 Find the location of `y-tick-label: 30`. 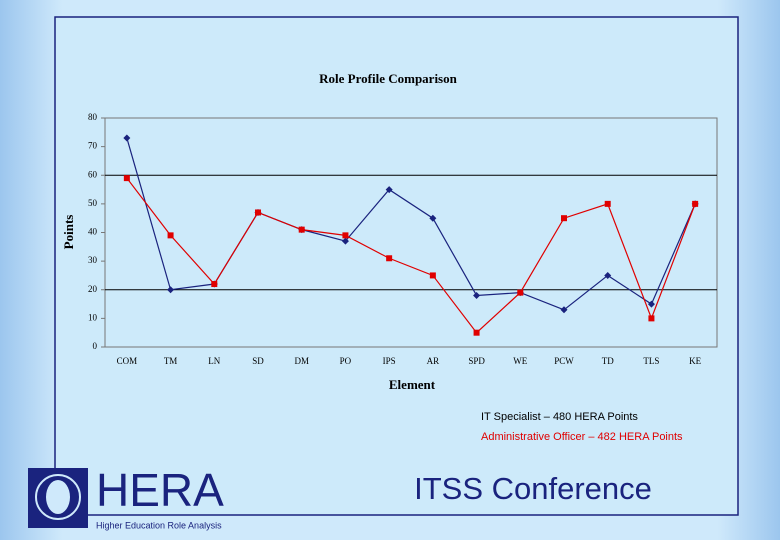

y-tick-label: 30 is located at coordinates (93, 260).